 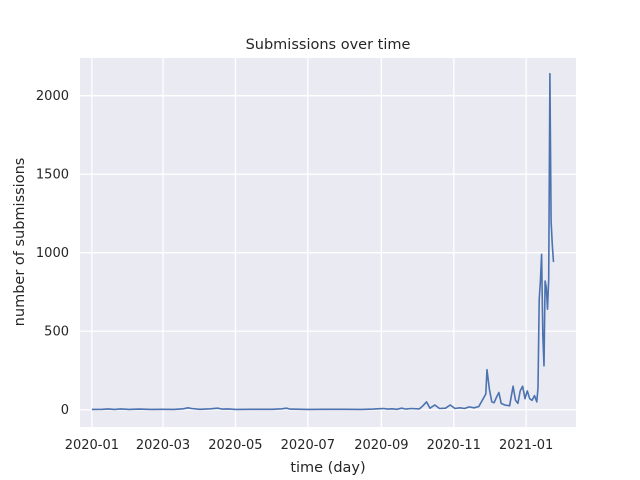 I want to click on chart-title: Submissions over time, so click(x=328, y=45).